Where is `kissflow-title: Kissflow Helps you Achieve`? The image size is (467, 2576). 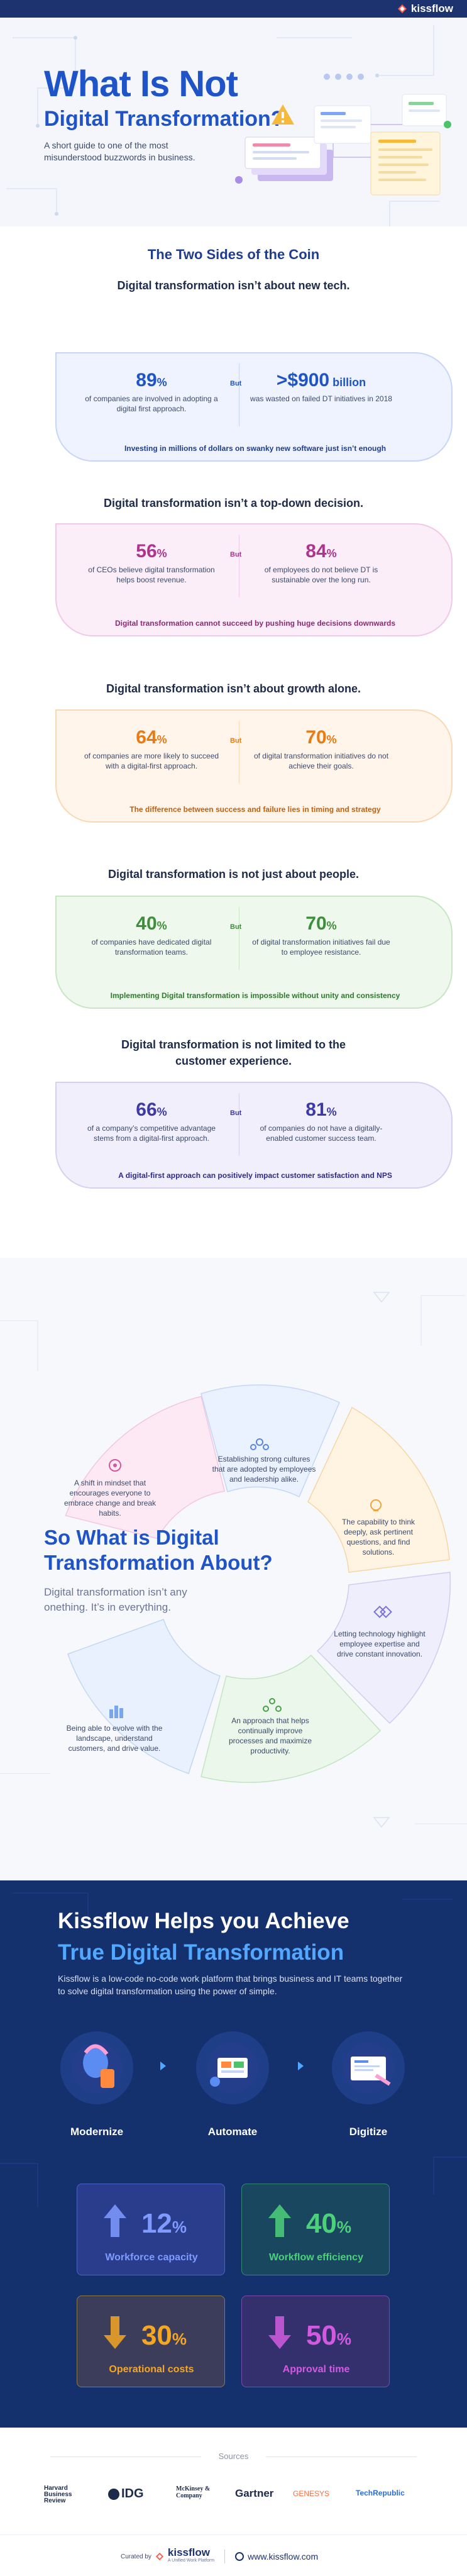 kissflow-title: Kissflow Helps you Achieve is located at coordinates (203, 1921).